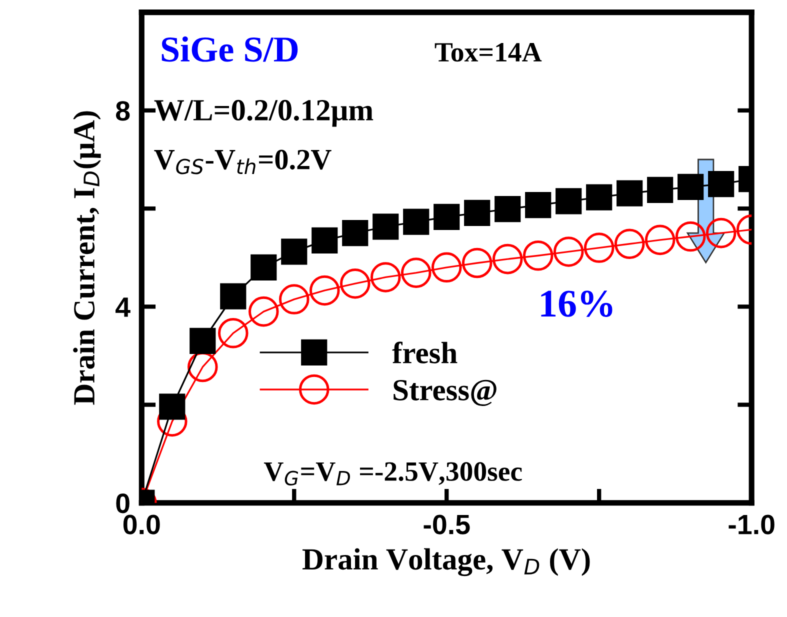 This screenshot has height=617, width=787. Describe the element at coordinates (264, 113) in the screenshot. I see `annotation: W/L=0.2/0.12μm` at that location.